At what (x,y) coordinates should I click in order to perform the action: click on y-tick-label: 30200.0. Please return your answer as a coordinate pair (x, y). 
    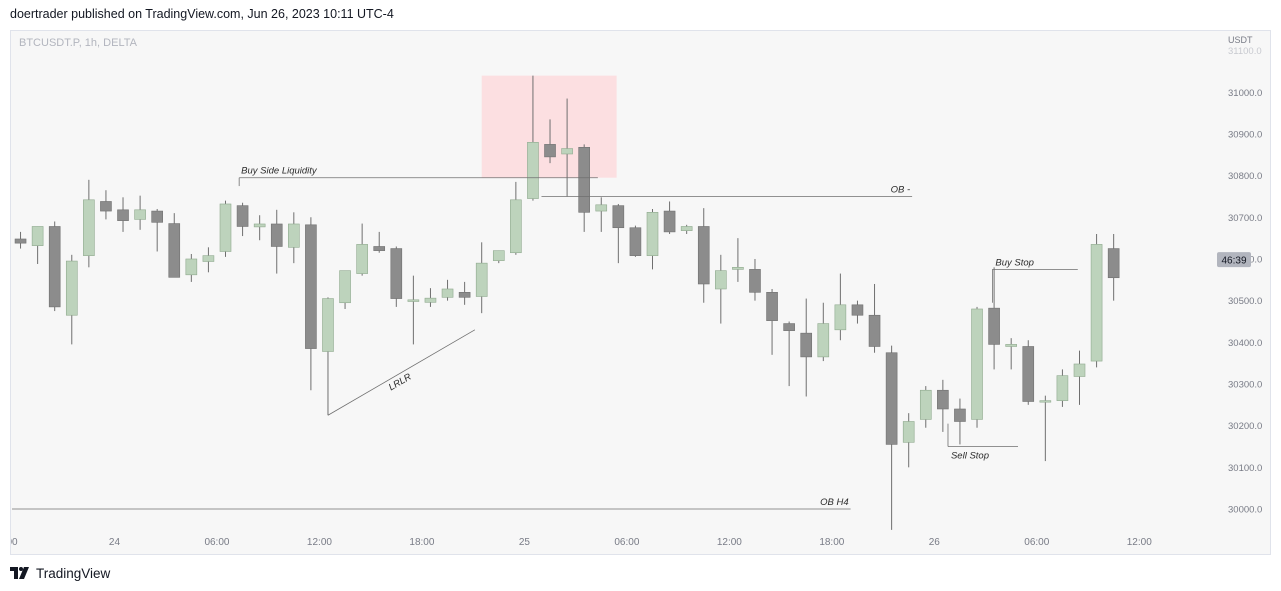
    Looking at the image, I should click on (1245, 426).